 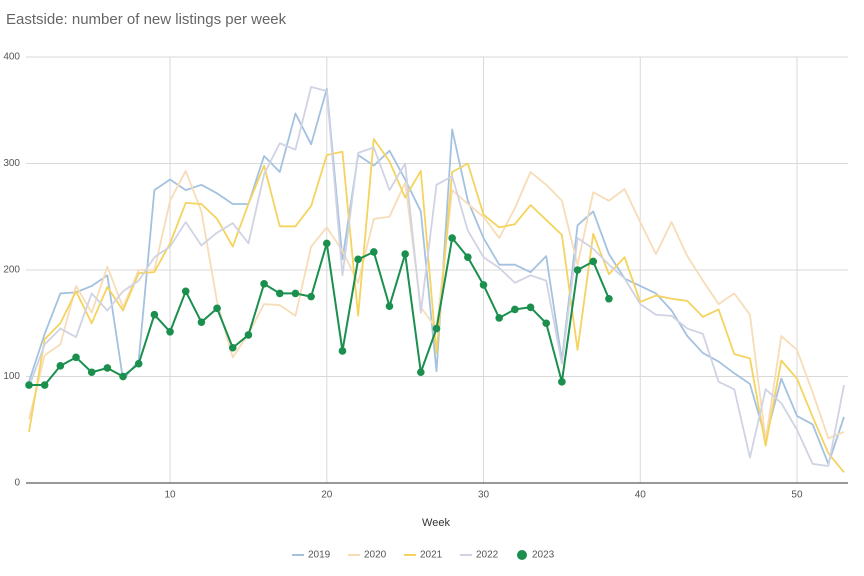 I want to click on y-tick-label: 300, so click(x=11, y=163).